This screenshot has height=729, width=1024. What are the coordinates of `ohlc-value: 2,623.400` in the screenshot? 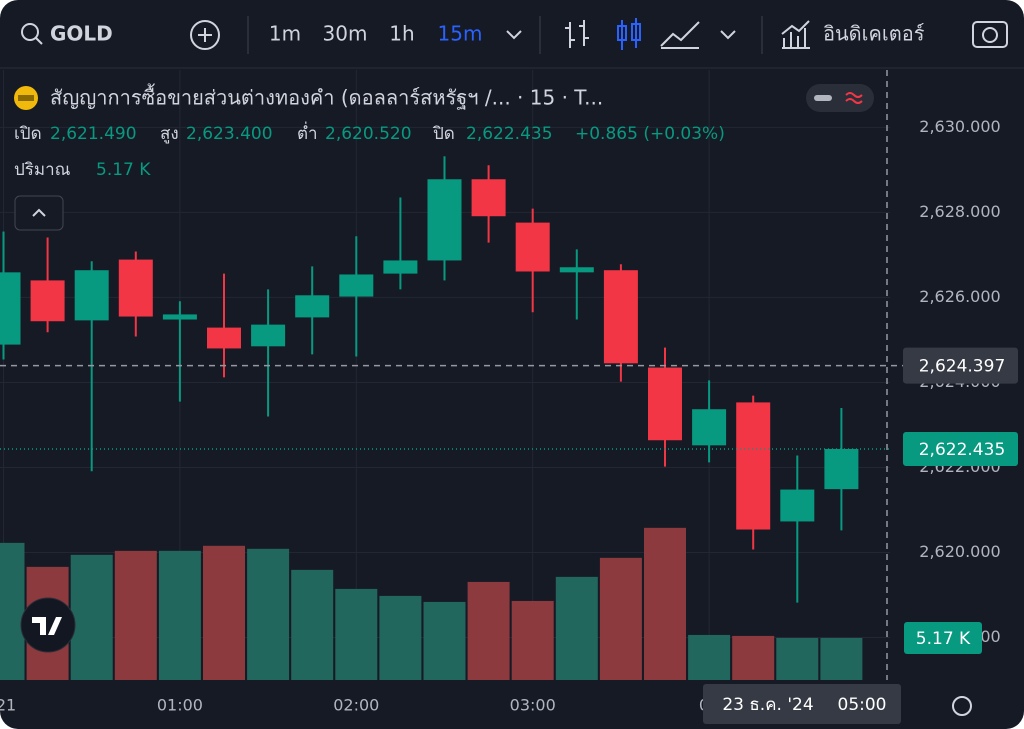 It's located at (229, 134).